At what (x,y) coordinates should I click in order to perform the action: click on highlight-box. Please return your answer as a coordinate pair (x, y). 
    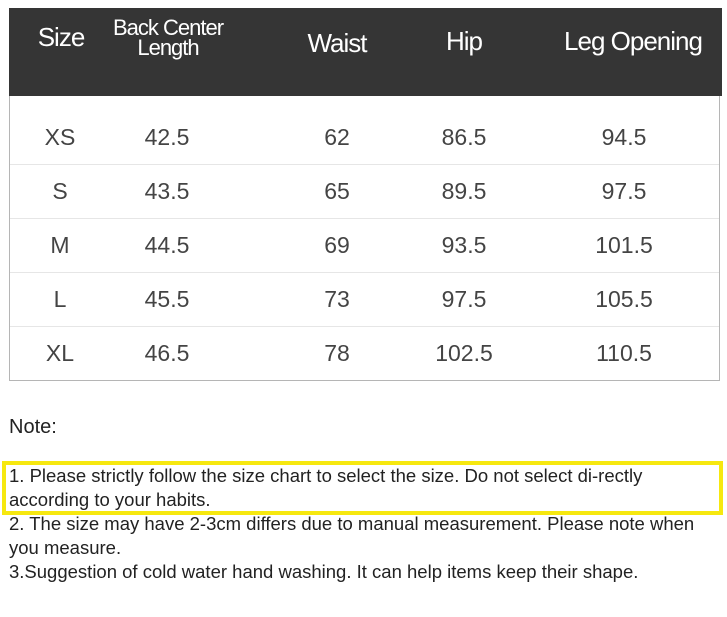
    Looking at the image, I should click on (362, 488).